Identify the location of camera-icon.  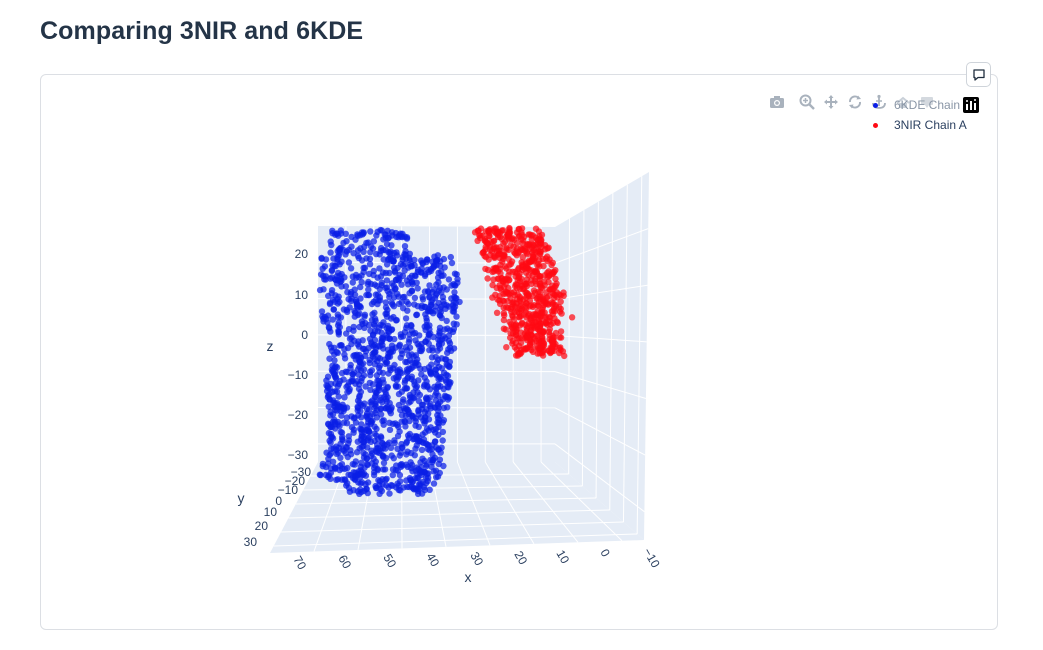
(777, 102).